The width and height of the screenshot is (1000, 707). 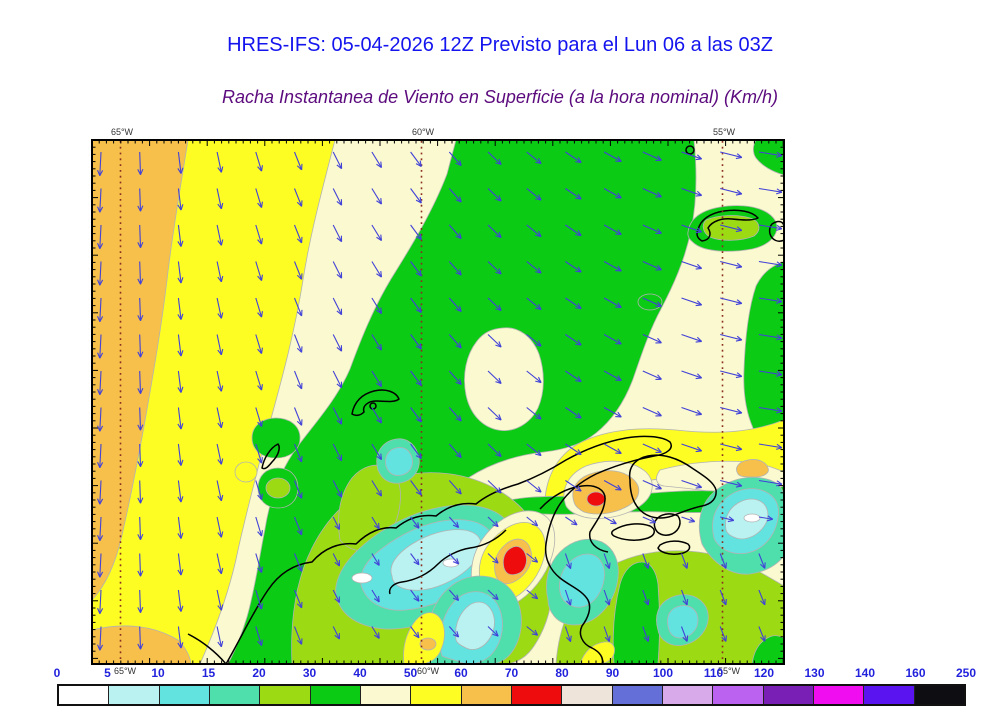 I want to click on cyan-nw-core, so click(x=399, y=461).